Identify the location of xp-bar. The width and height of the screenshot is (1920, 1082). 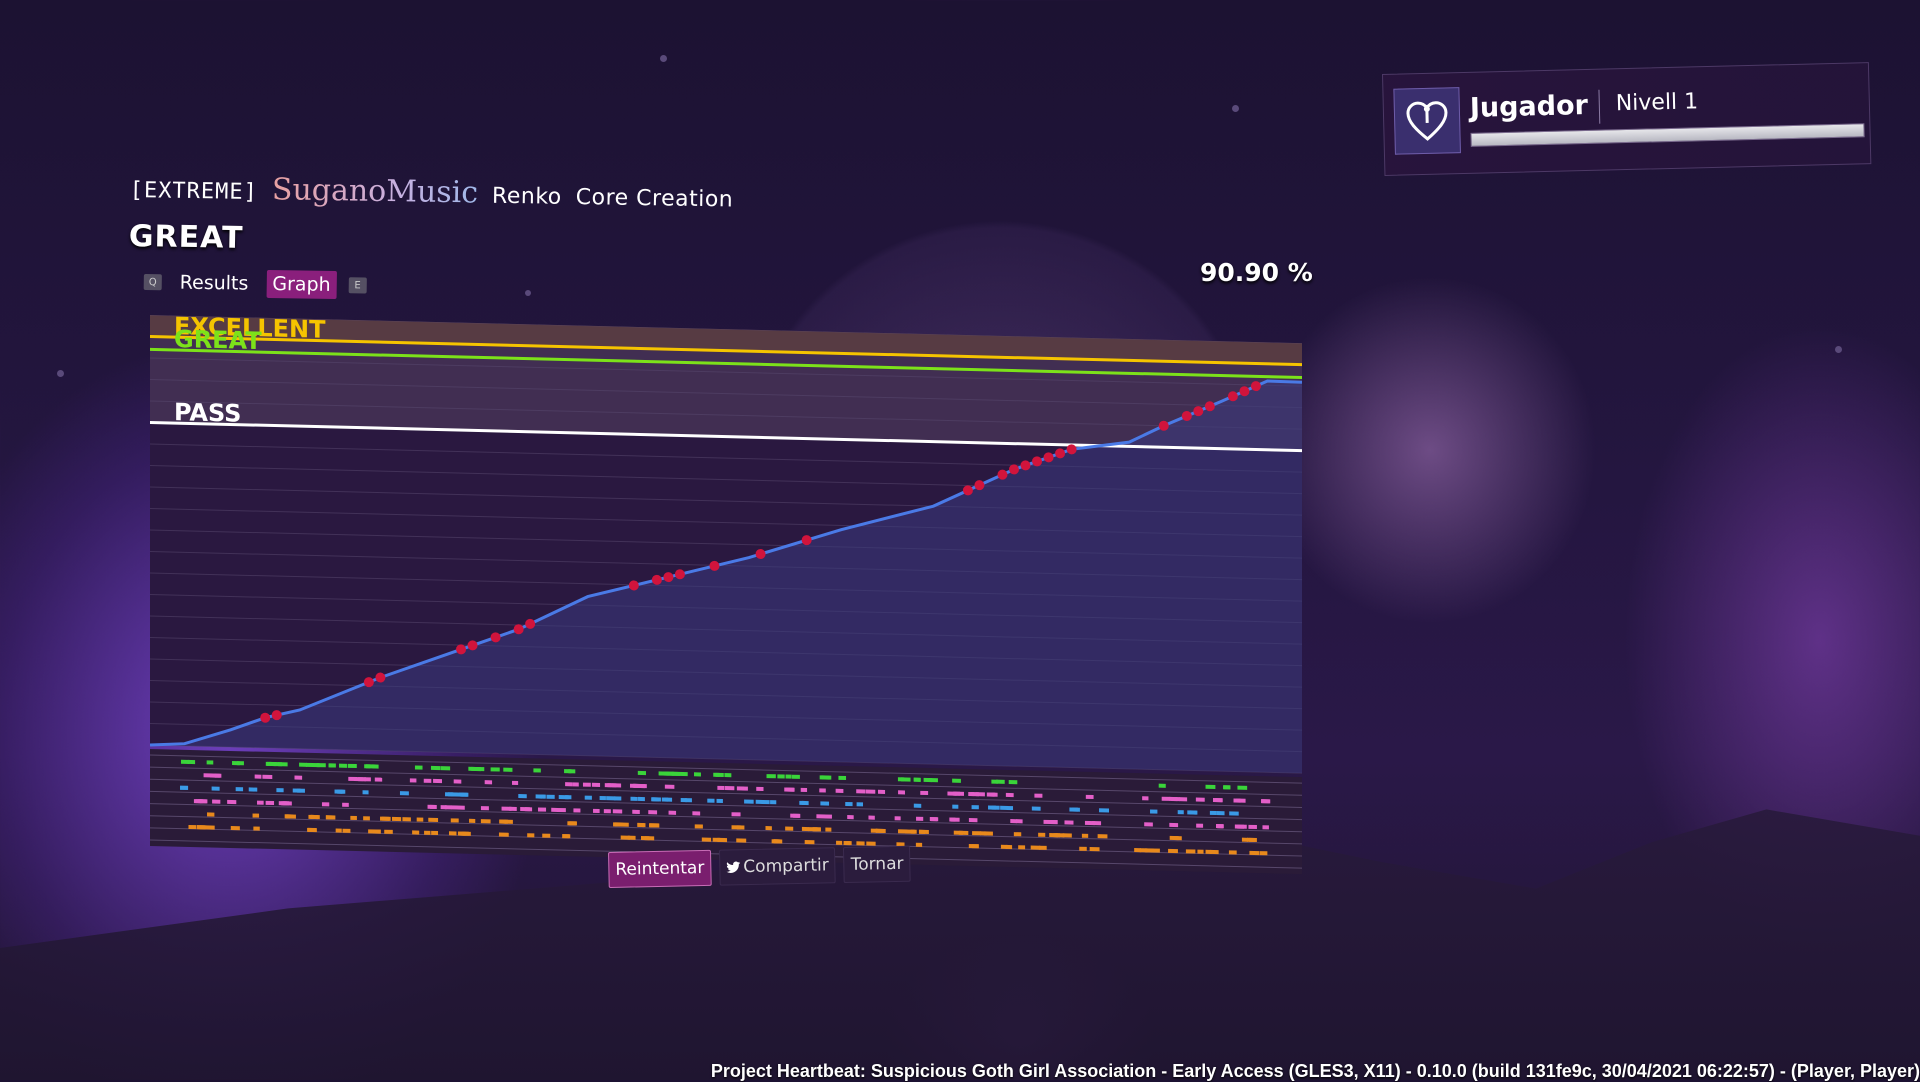
(1667, 135).